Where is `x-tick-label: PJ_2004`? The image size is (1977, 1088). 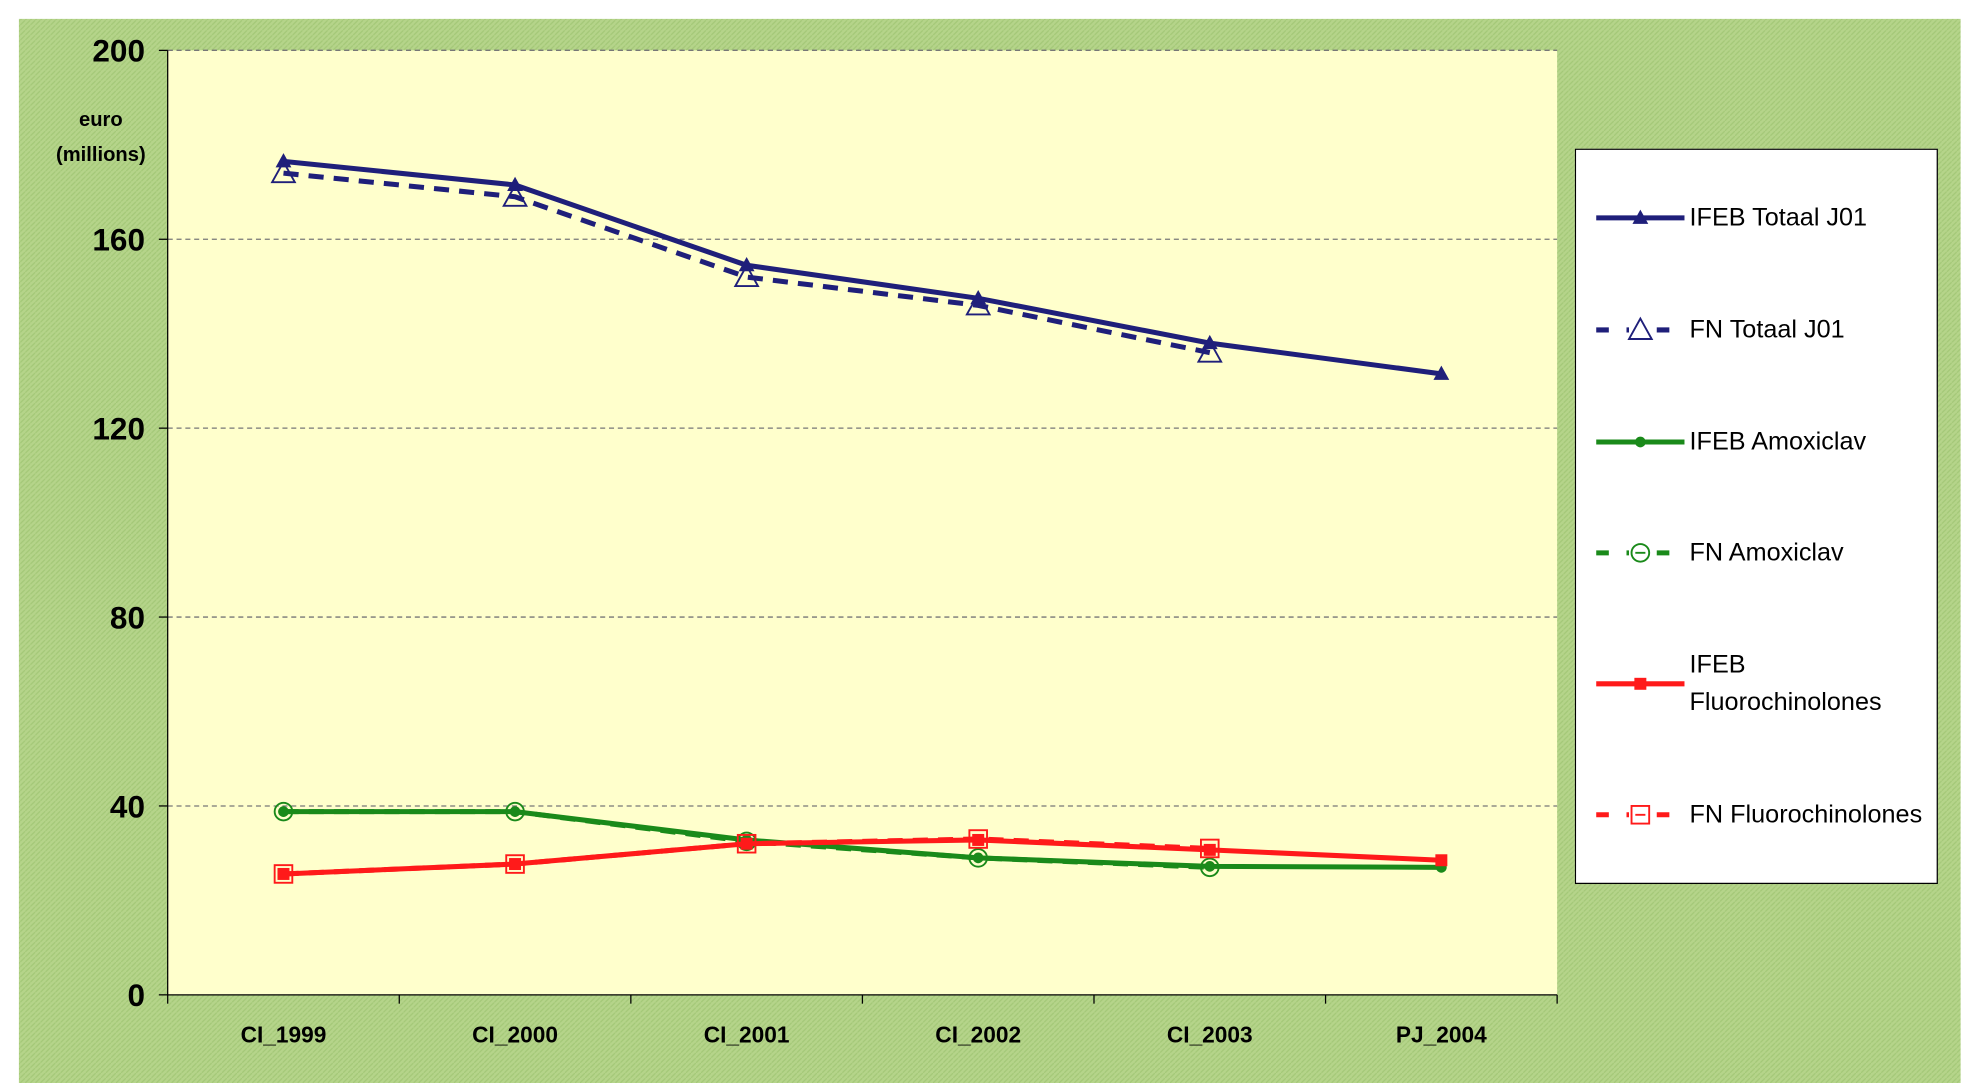
x-tick-label: PJ_2004 is located at coordinates (1441, 1035).